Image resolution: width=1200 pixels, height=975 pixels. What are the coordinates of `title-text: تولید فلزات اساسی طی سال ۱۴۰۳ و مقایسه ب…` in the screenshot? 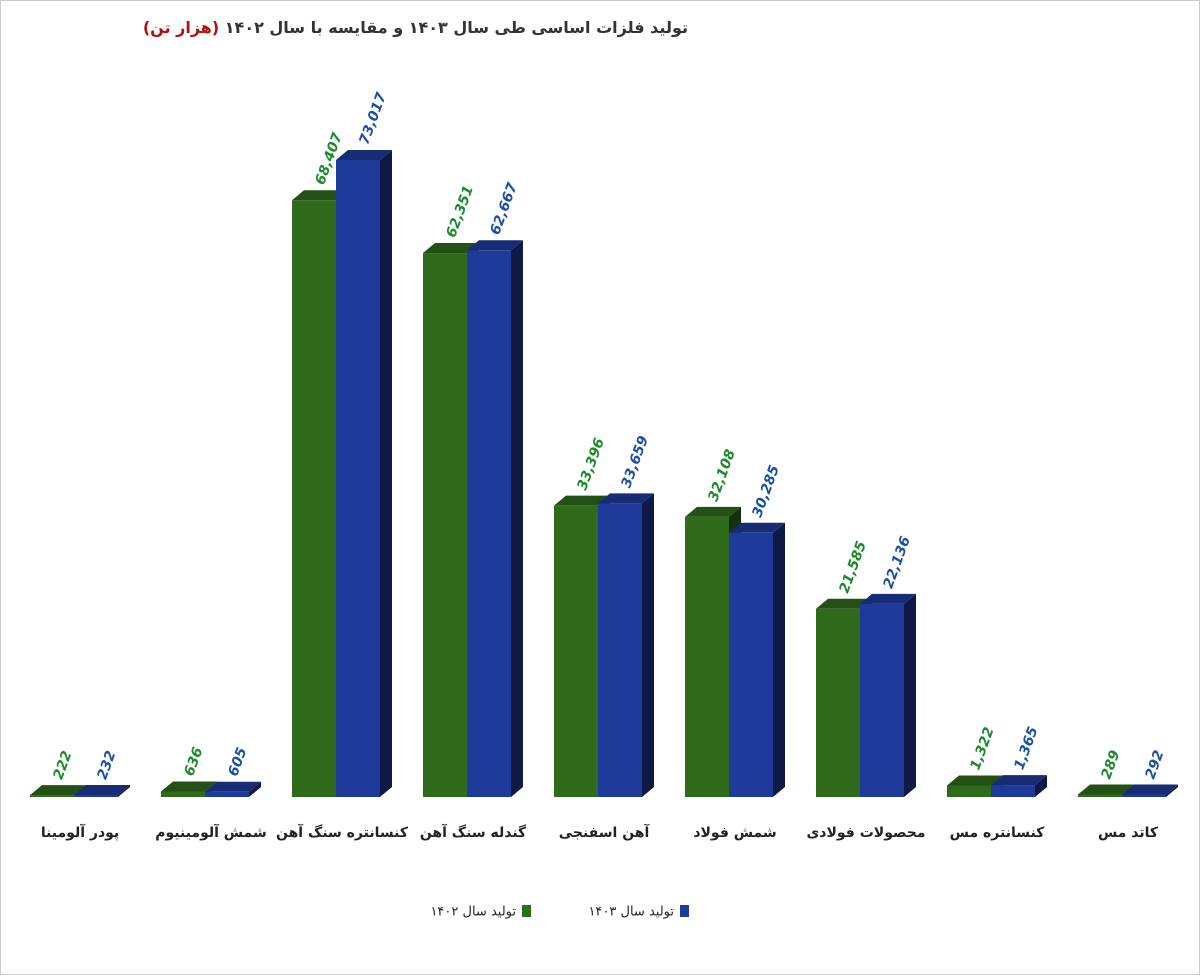 It's located at (456, 27).